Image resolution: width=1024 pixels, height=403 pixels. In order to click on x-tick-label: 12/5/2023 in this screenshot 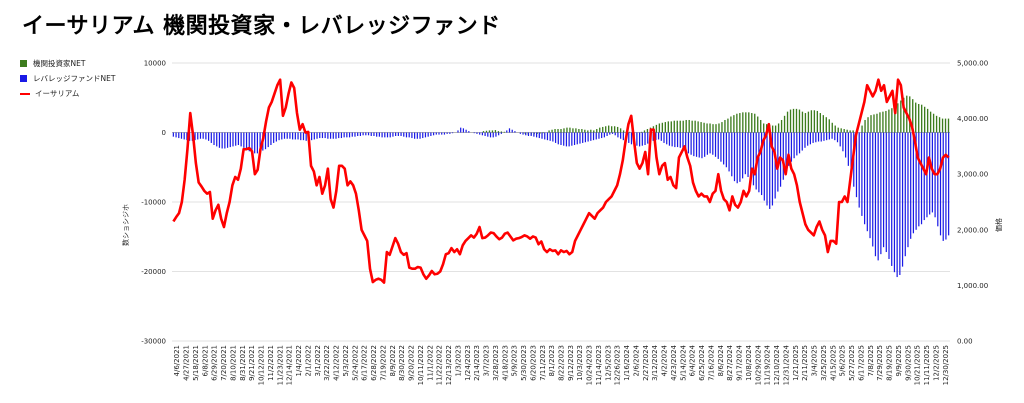, I will do `click(608, 363)`.